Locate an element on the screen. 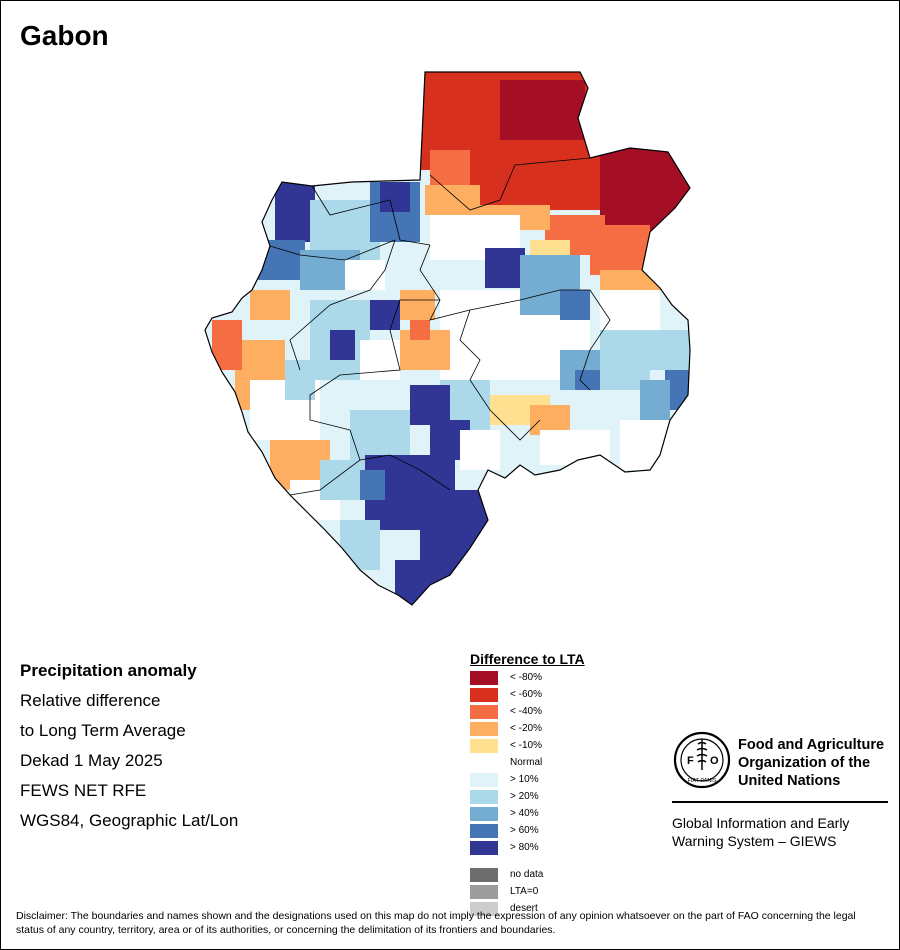 Image resolution: width=900 pixels, height=950 pixels. legend-label: no data is located at coordinates (527, 874).